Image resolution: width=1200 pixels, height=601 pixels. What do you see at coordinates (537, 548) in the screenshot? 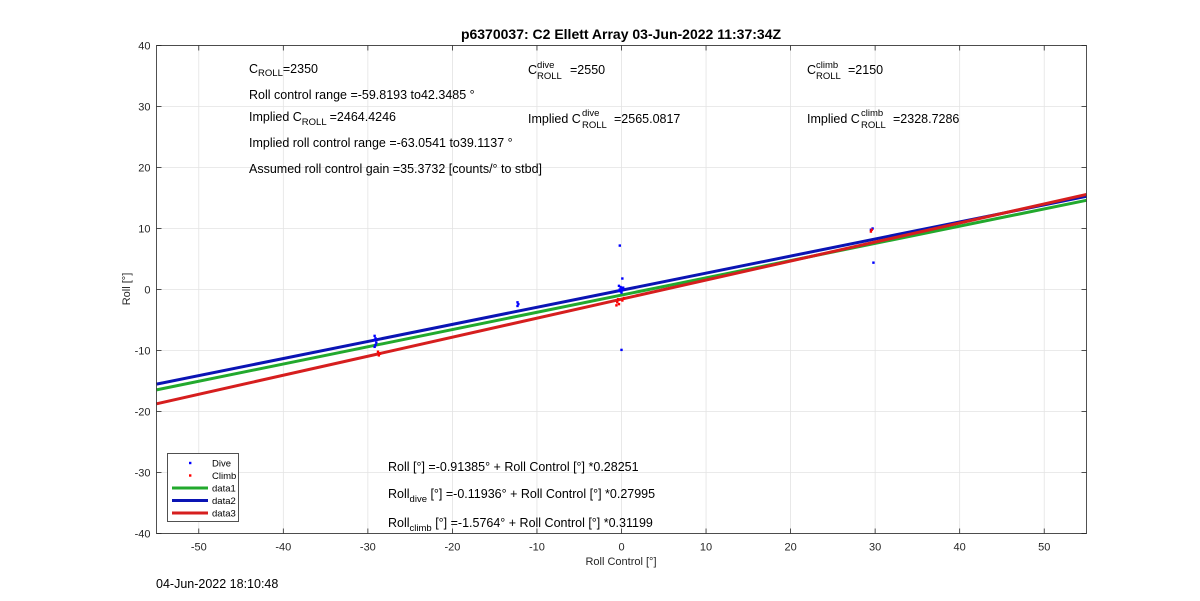
I see `x-tick-label: -10` at bounding box center [537, 548].